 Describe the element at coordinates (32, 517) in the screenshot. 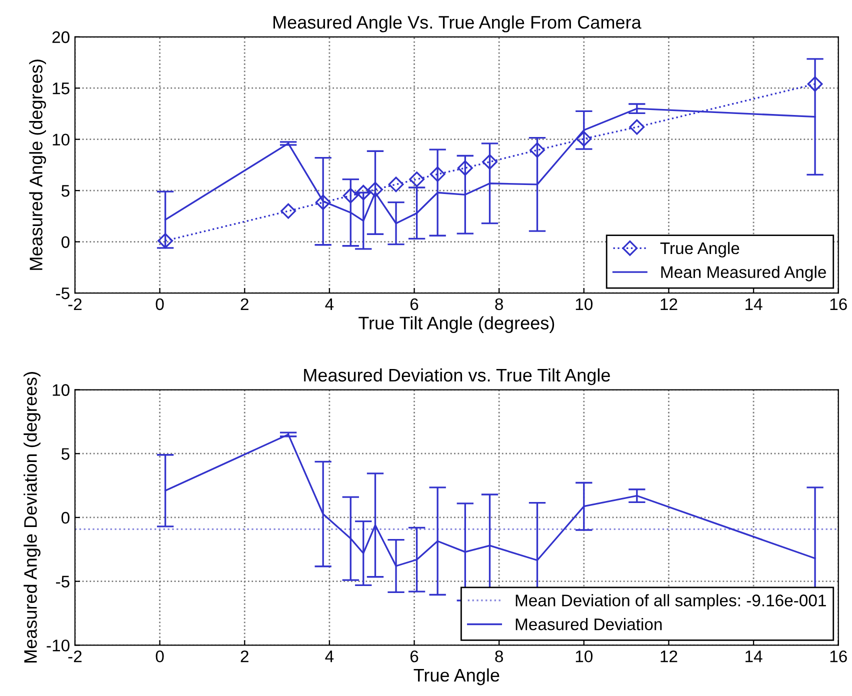

I see `y-axis-title: Measured Angle Deviation (degrees)` at that location.